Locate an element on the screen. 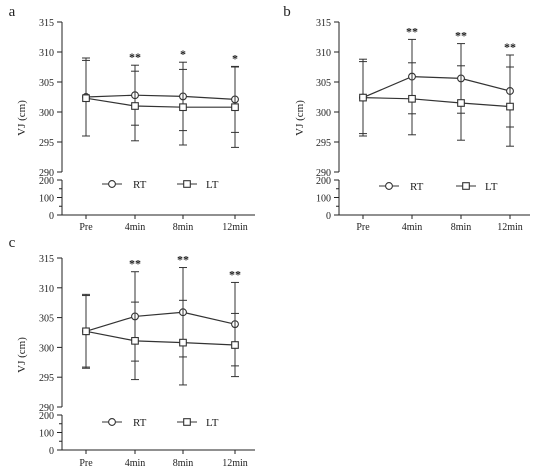 The width and height of the screenshot is (550, 472). panel-label: b is located at coordinates (287, 12).